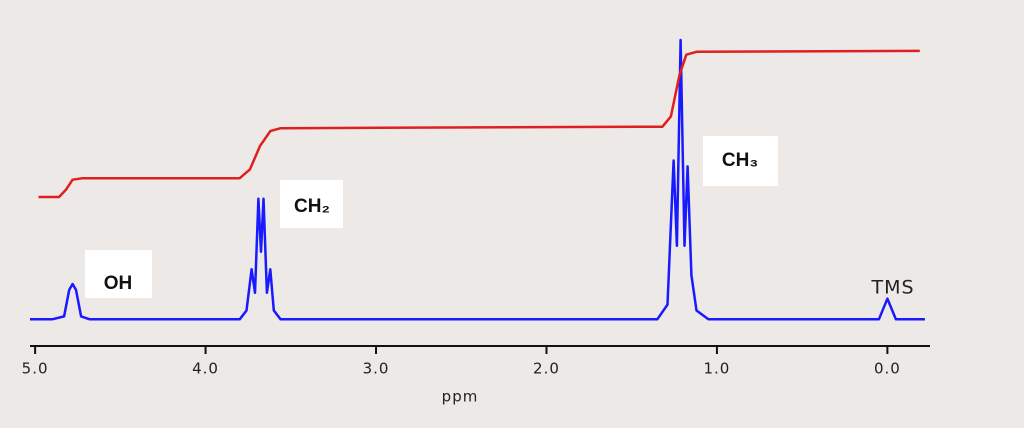  I want to click on peak-label: CH₃, so click(740, 160).